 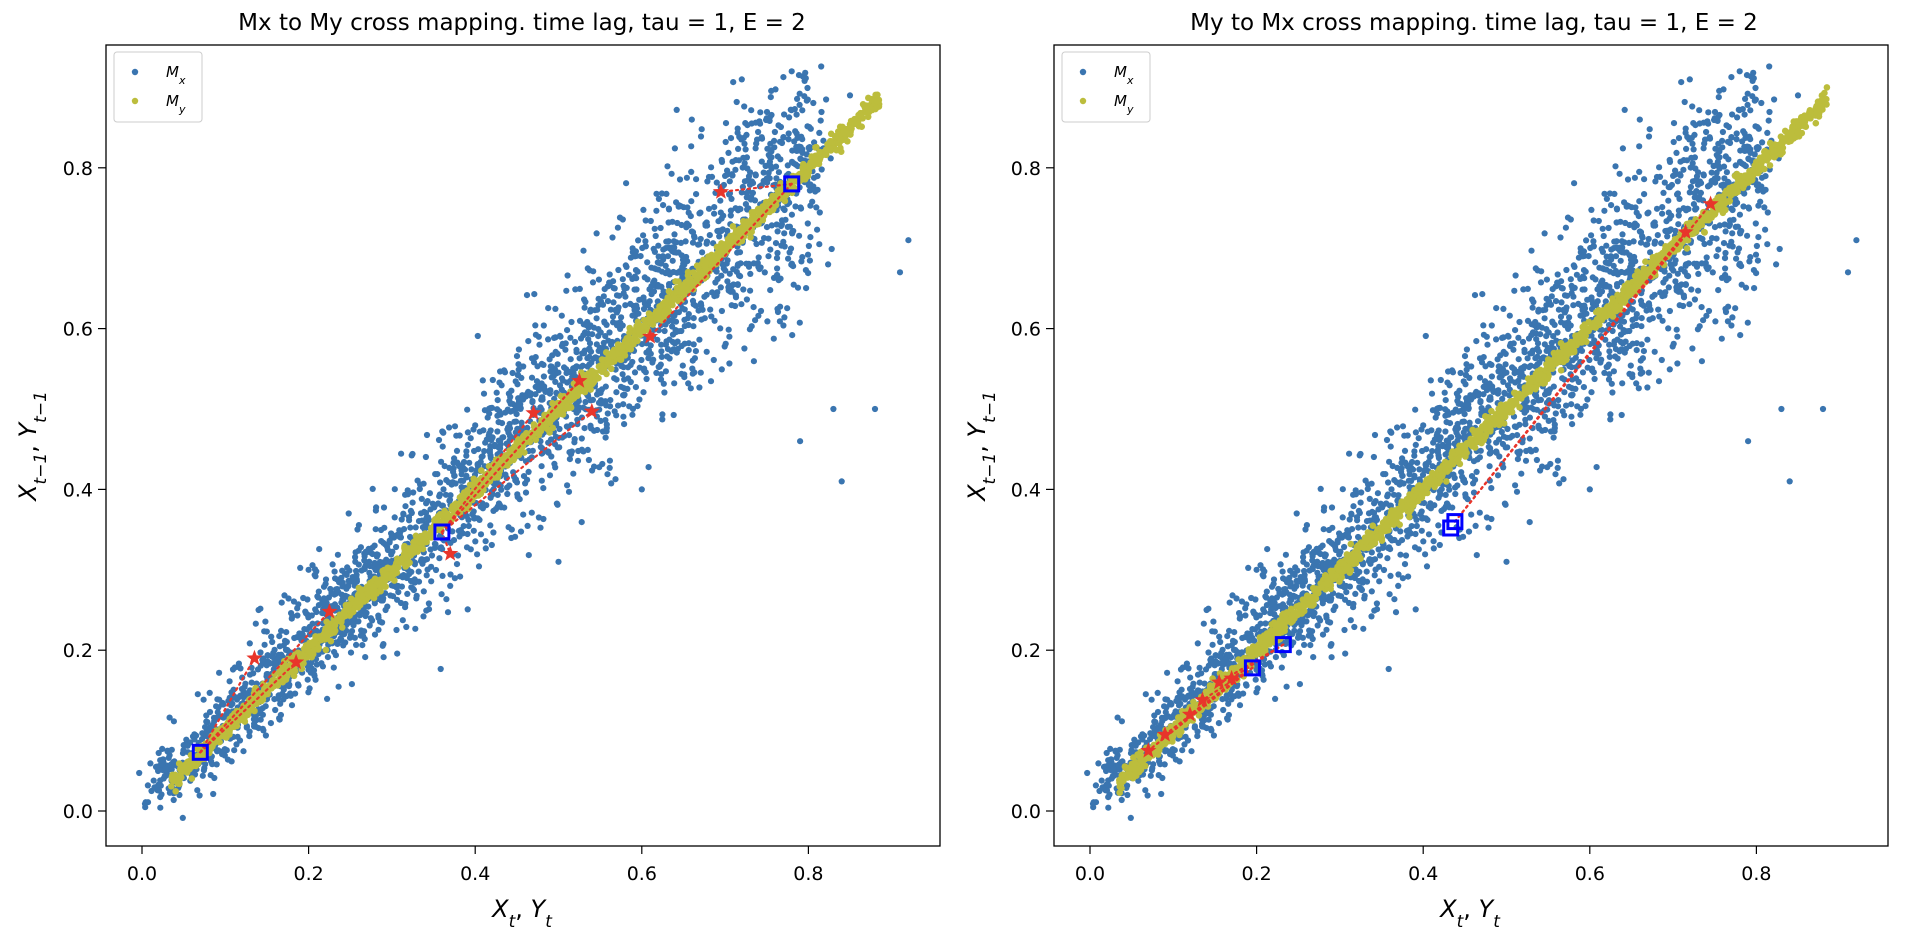 I want to click on x-tick-label: 0.8, so click(x=808, y=874).